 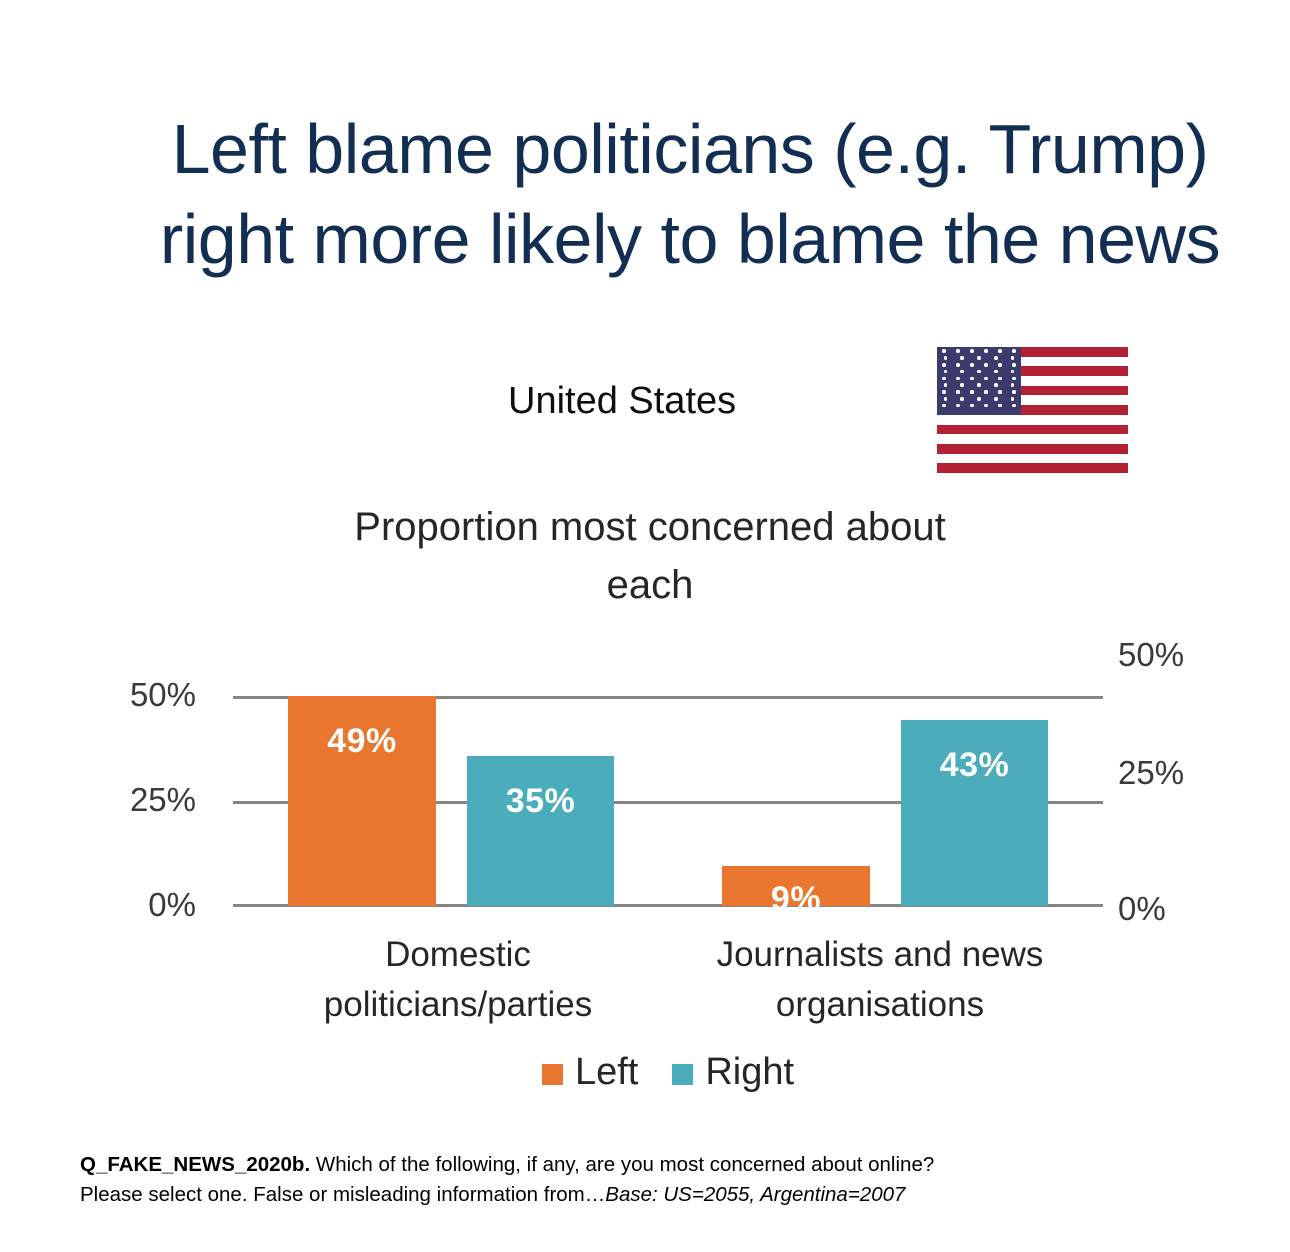 I want to click on bar-right-journalists: 43%, so click(x=974, y=813).